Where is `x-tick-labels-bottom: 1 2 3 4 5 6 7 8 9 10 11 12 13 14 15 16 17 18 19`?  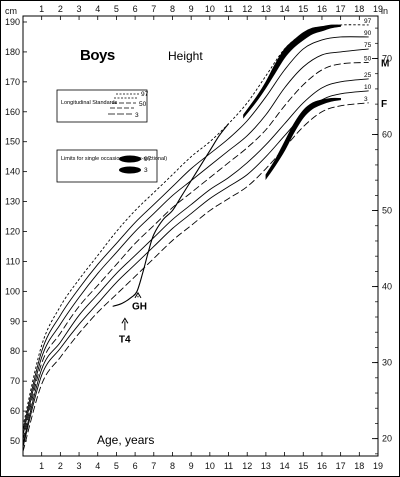 x-tick-labels-bottom: 1 2 3 4 5 6 7 8 9 10 11 12 13 14 15 16 17 18 19 is located at coordinates (211, 466).